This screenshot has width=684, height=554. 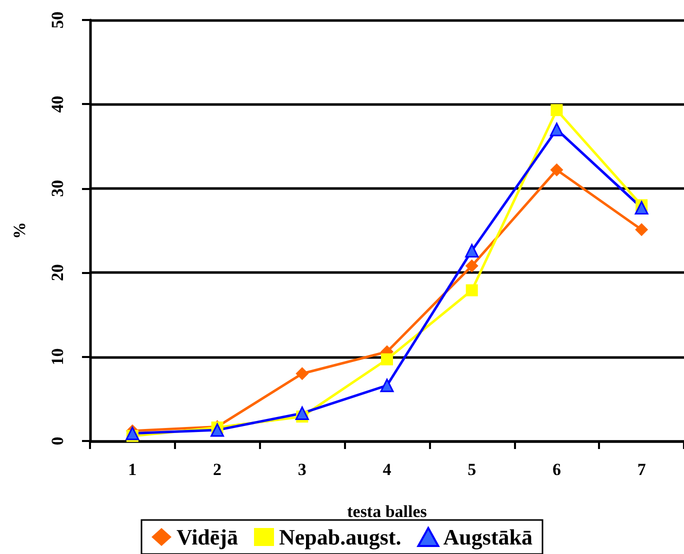 I want to click on x-tick-label: 1, so click(x=132, y=469).